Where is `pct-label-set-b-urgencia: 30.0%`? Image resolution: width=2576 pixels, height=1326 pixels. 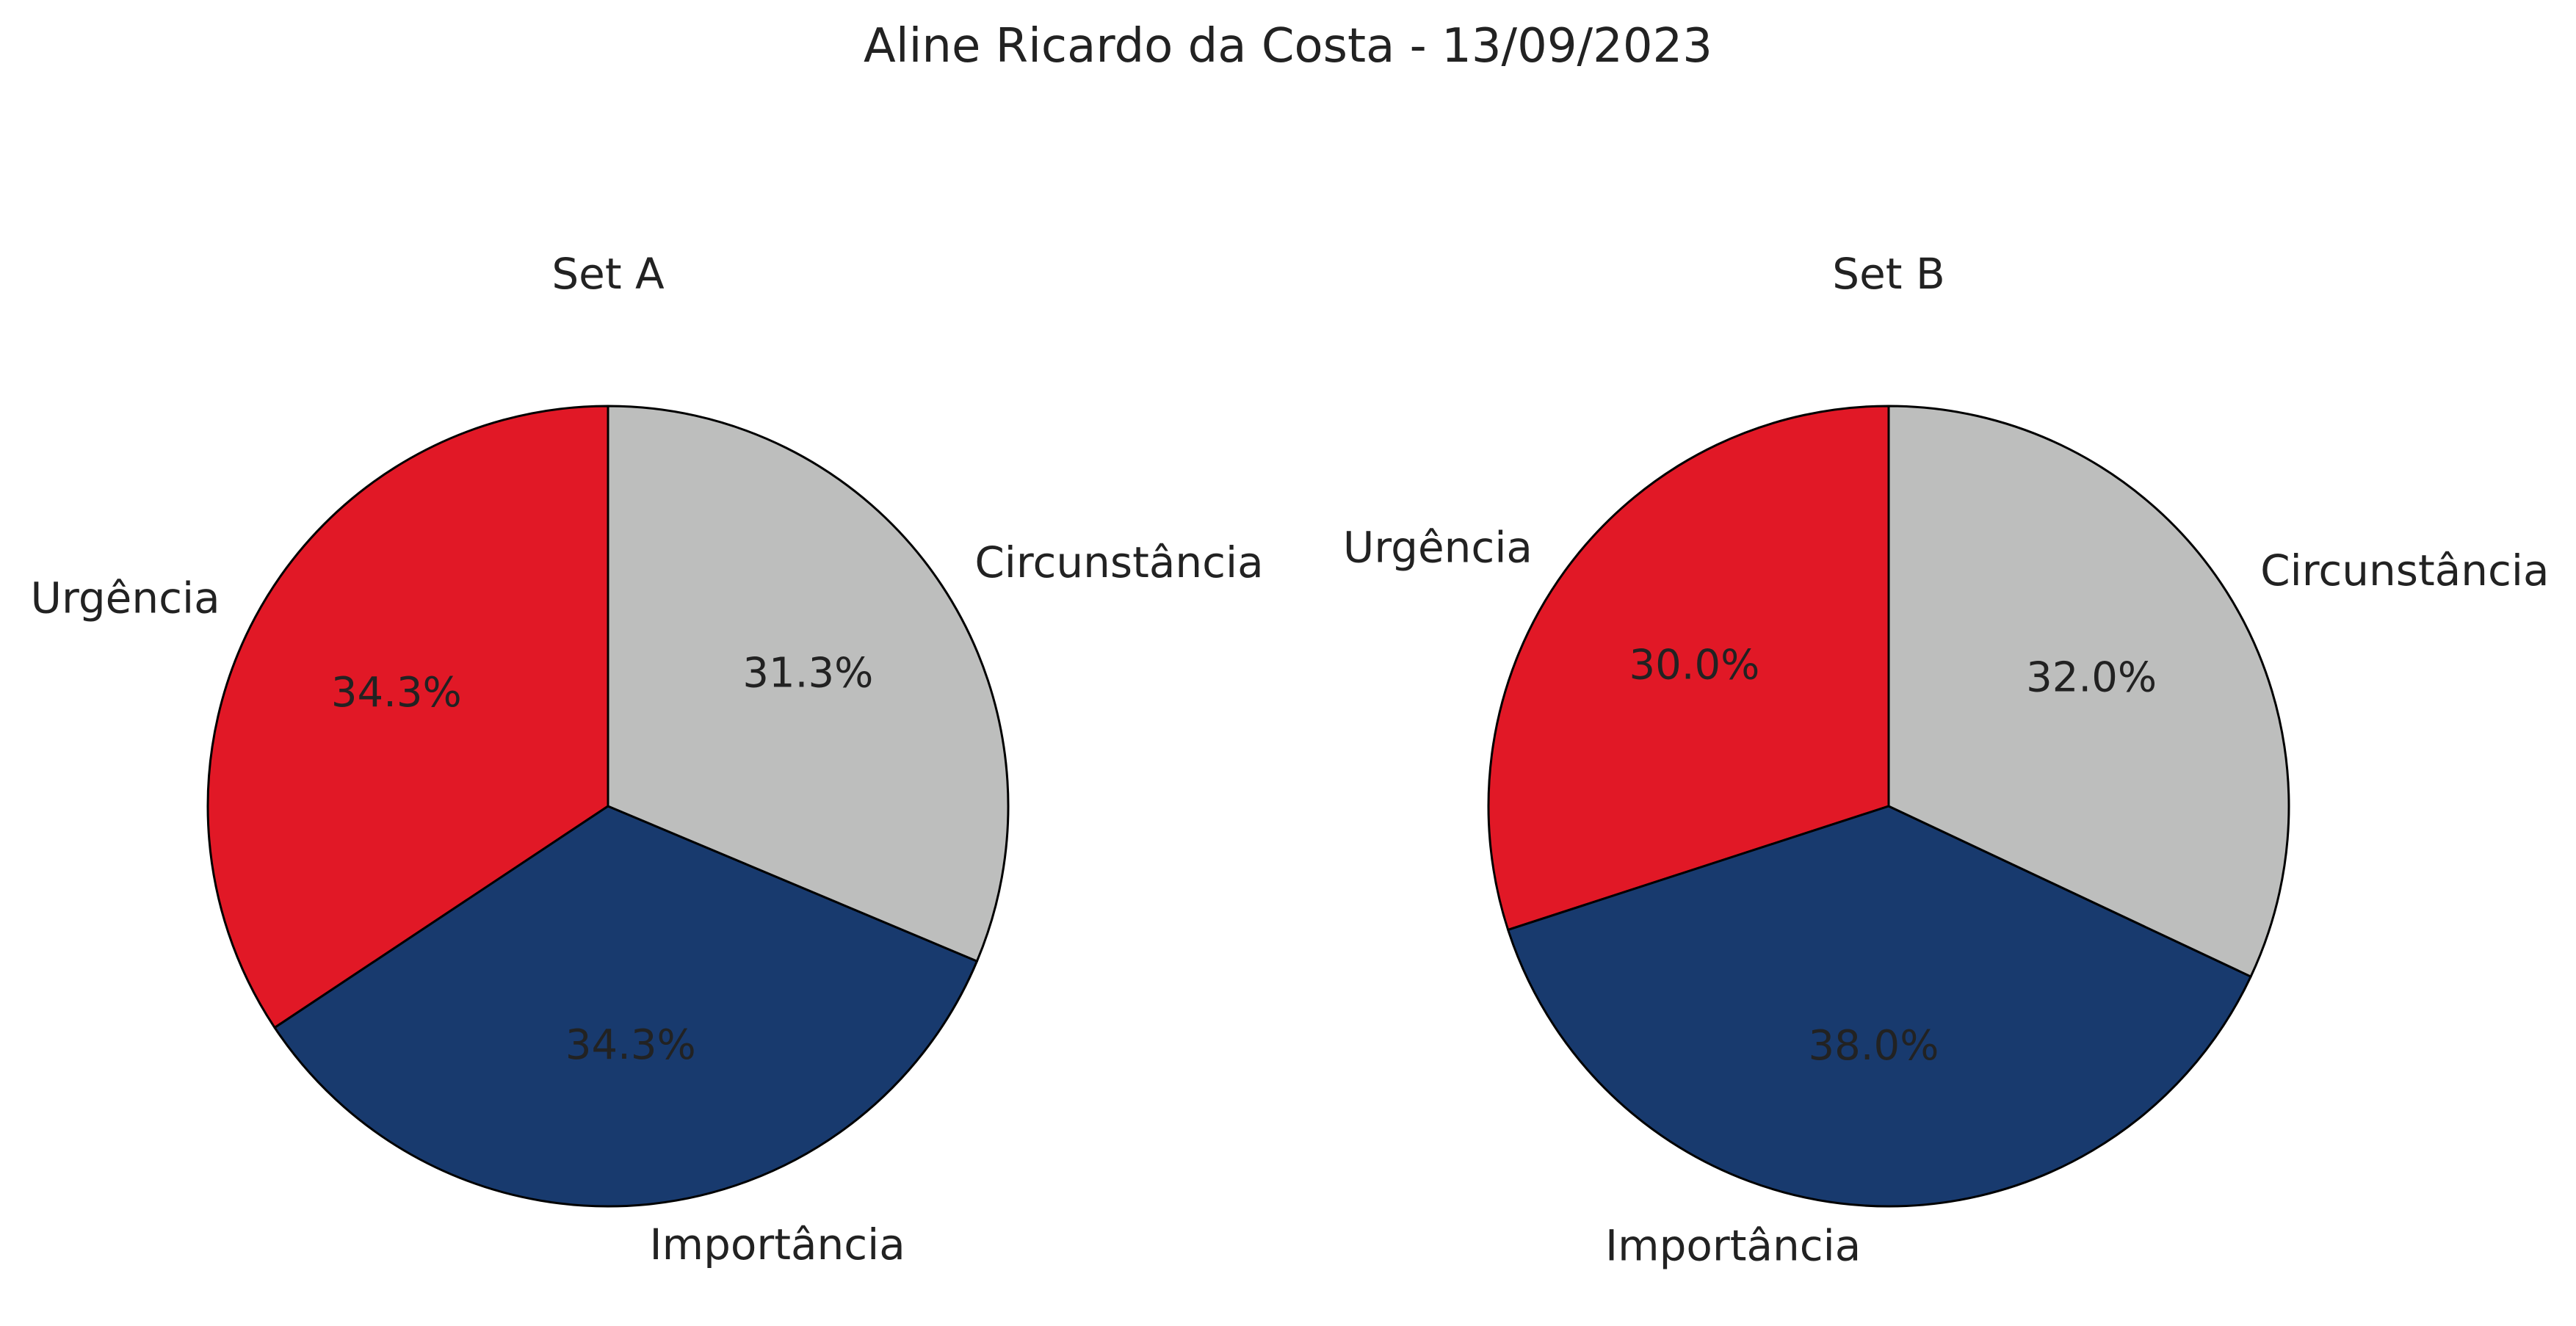 pct-label-set-b-urgencia: 30.0% is located at coordinates (1694, 665).